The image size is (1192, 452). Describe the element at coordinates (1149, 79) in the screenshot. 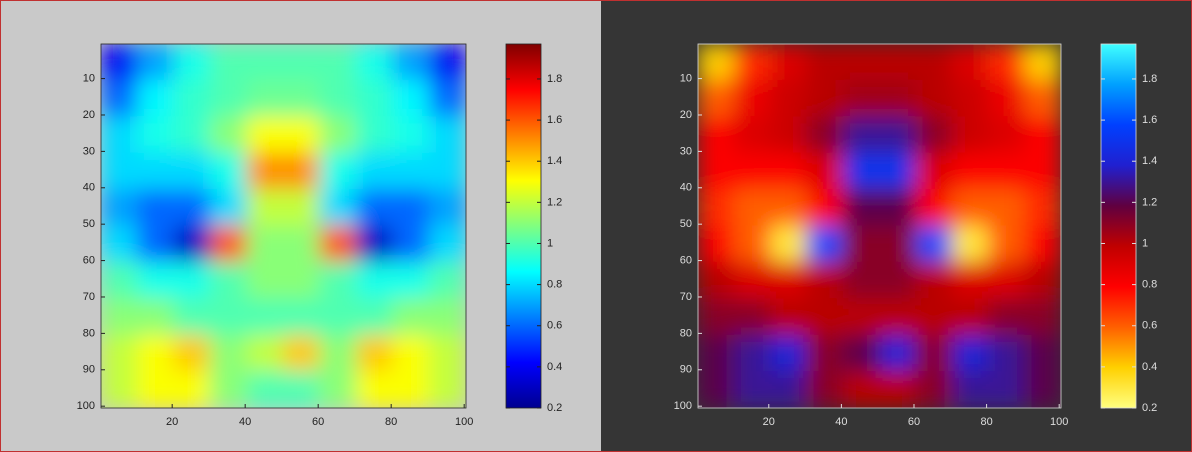

I see `colorbar-tick-label: 1.8` at that location.